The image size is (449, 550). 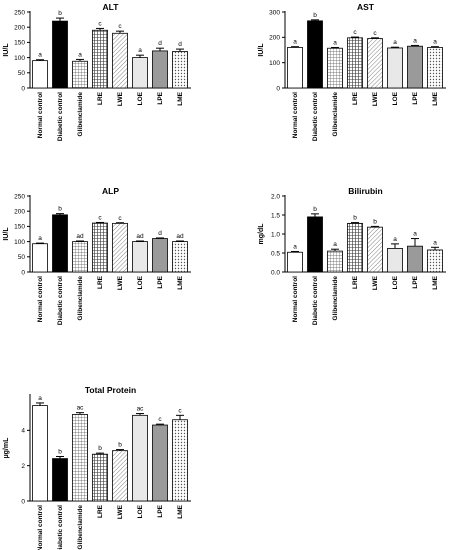 What do you see at coordinates (19, 58) in the screenshot?
I see `y-tick-label: 100` at bounding box center [19, 58].